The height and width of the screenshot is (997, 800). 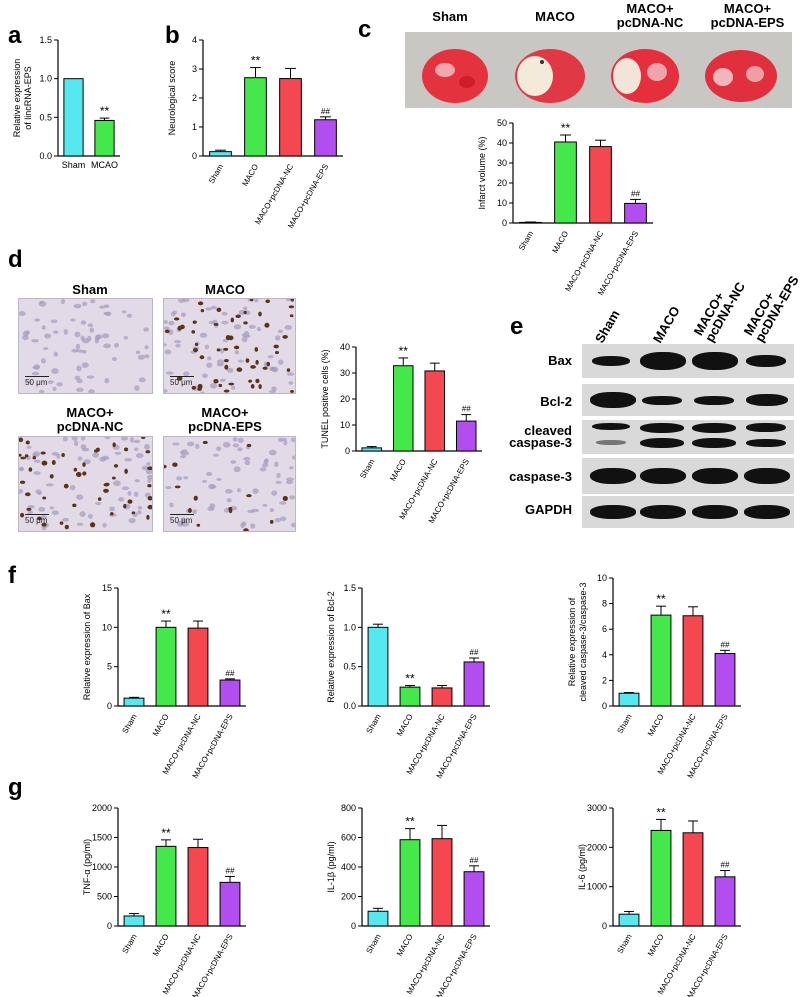 I want to click on blot-label-cleaved: cleaved, so click(x=548, y=430).